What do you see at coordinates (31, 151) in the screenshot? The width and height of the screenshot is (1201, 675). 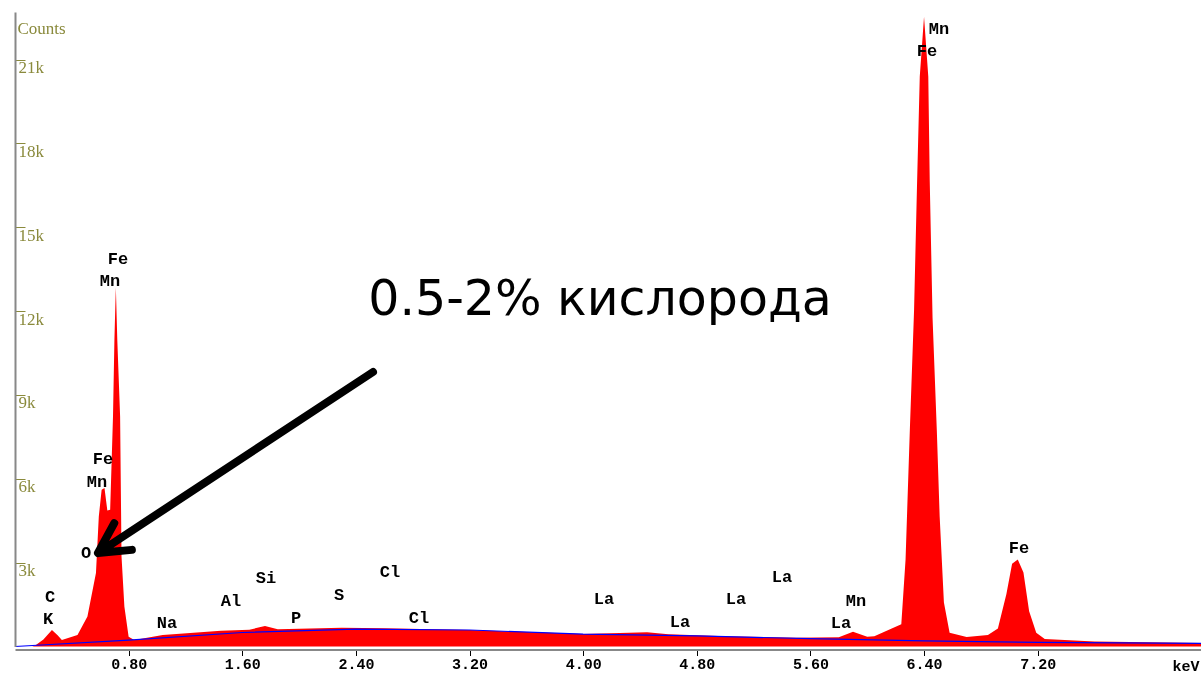 I see `y-tick-label: 18k` at bounding box center [31, 151].